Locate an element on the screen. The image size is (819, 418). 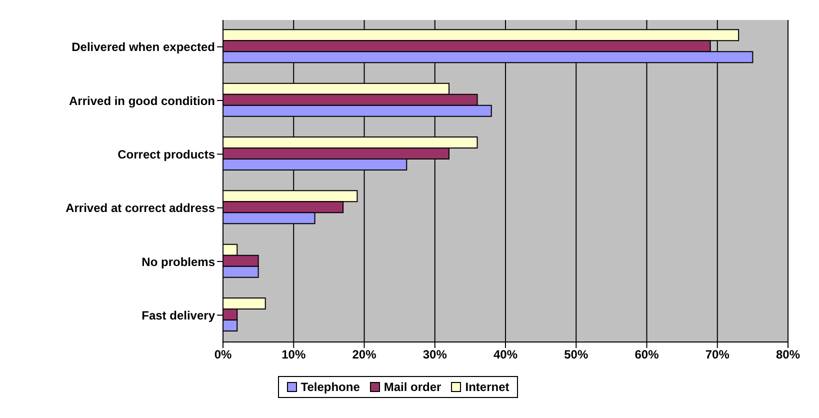
legend-label: Internet is located at coordinates (487, 387).